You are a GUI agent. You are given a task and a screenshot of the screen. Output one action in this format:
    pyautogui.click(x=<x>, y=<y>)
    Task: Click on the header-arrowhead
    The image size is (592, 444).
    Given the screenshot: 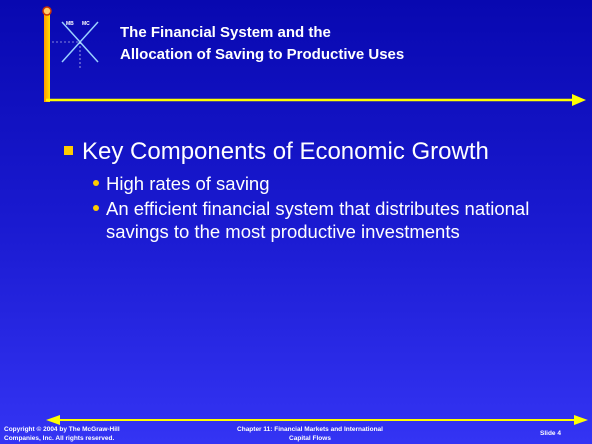 What is the action you would take?
    pyautogui.click(x=579, y=100)
    